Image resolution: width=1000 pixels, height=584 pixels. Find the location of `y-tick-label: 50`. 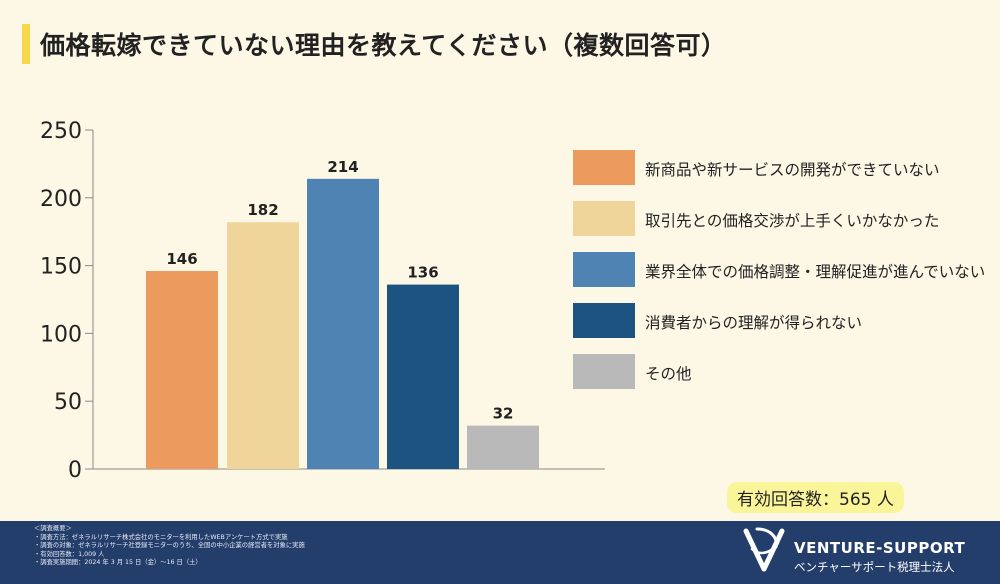

y-tick-label: 50 is located at coordinates (68, 402).